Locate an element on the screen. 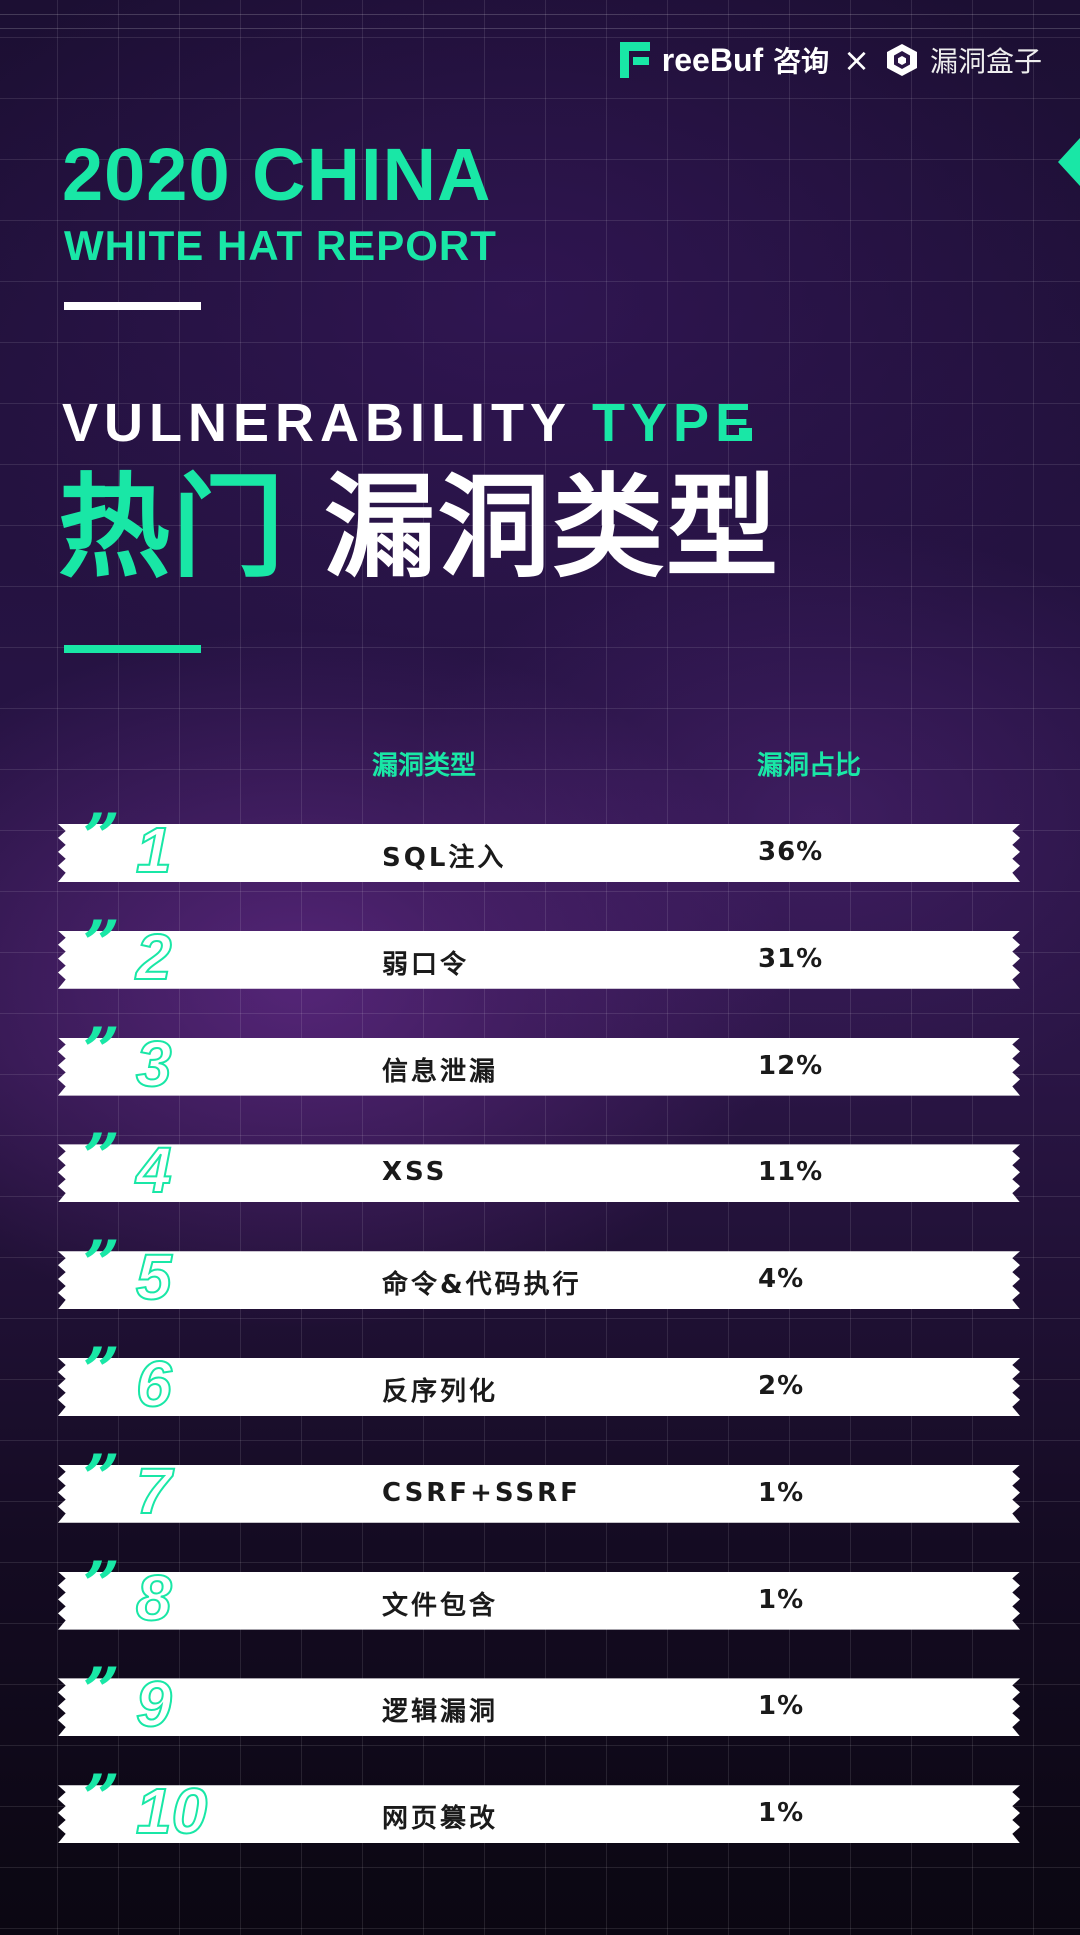  list-item: ” 2 弱口令 31% is located at coordinates (539, 951).